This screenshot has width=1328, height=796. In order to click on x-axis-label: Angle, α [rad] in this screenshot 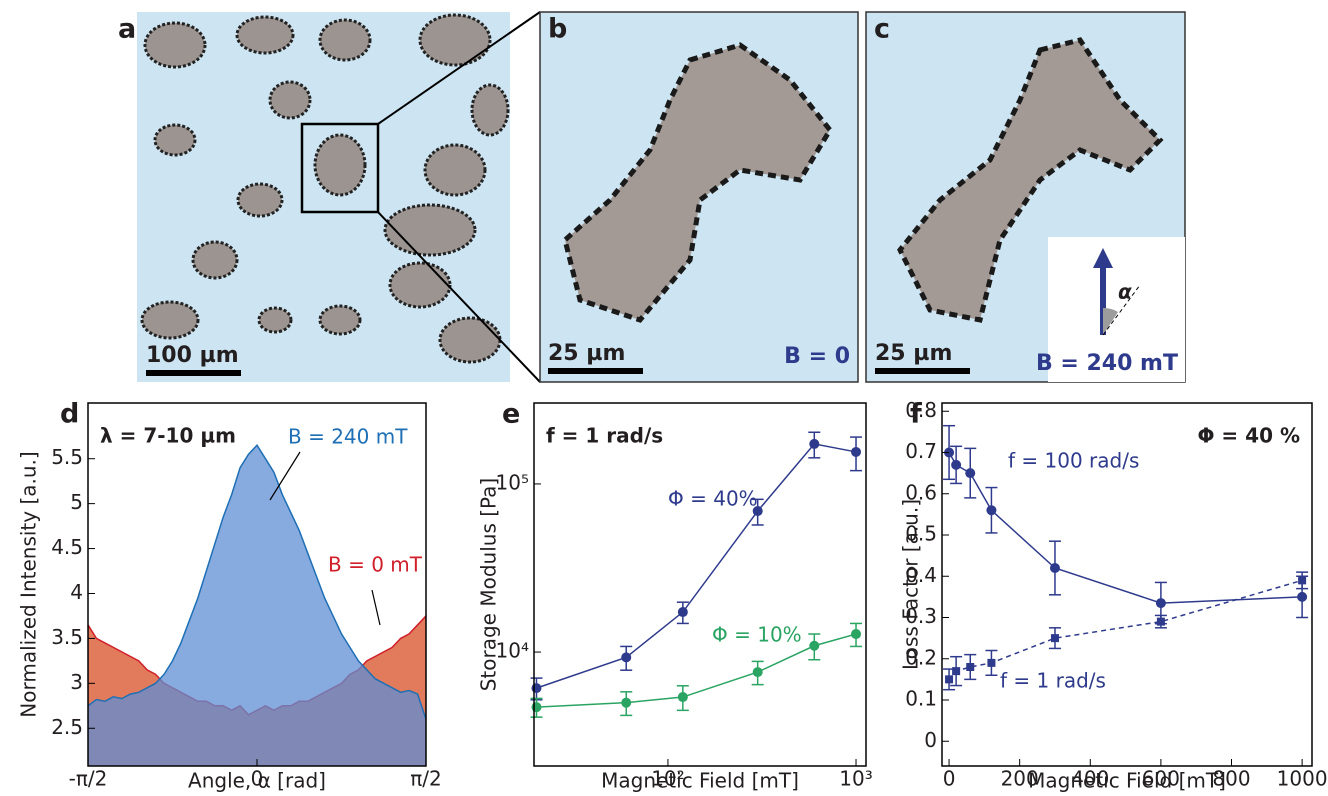, I will do `click(257, 781)`.